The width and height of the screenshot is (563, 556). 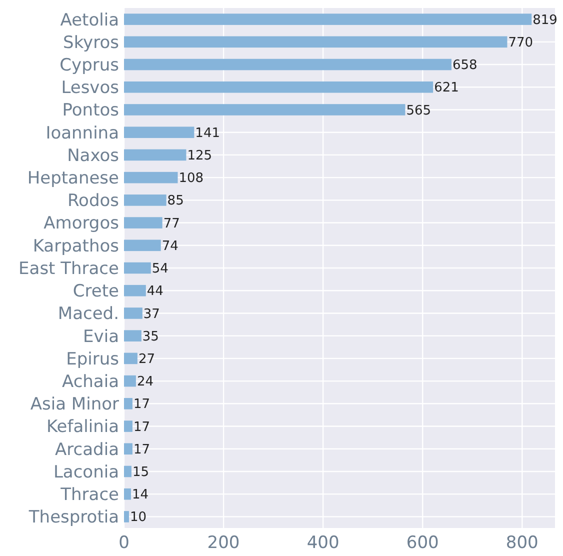 What do you see at coordinates (93, 156) in the screenshot?
I see `y-tick-label: Naxos` at bounding box center [93, 156].